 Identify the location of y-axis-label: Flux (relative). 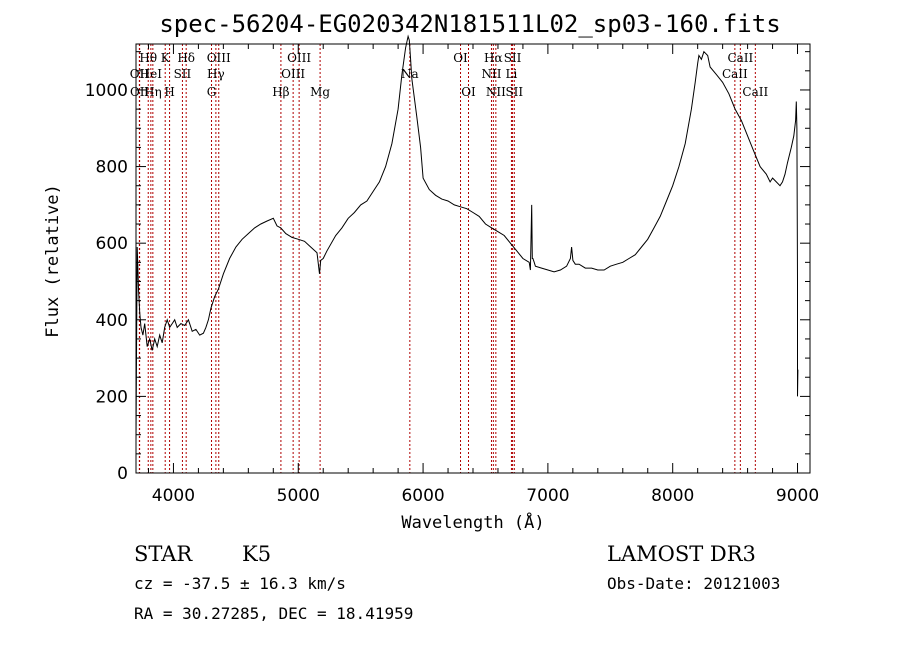
(53, 261).